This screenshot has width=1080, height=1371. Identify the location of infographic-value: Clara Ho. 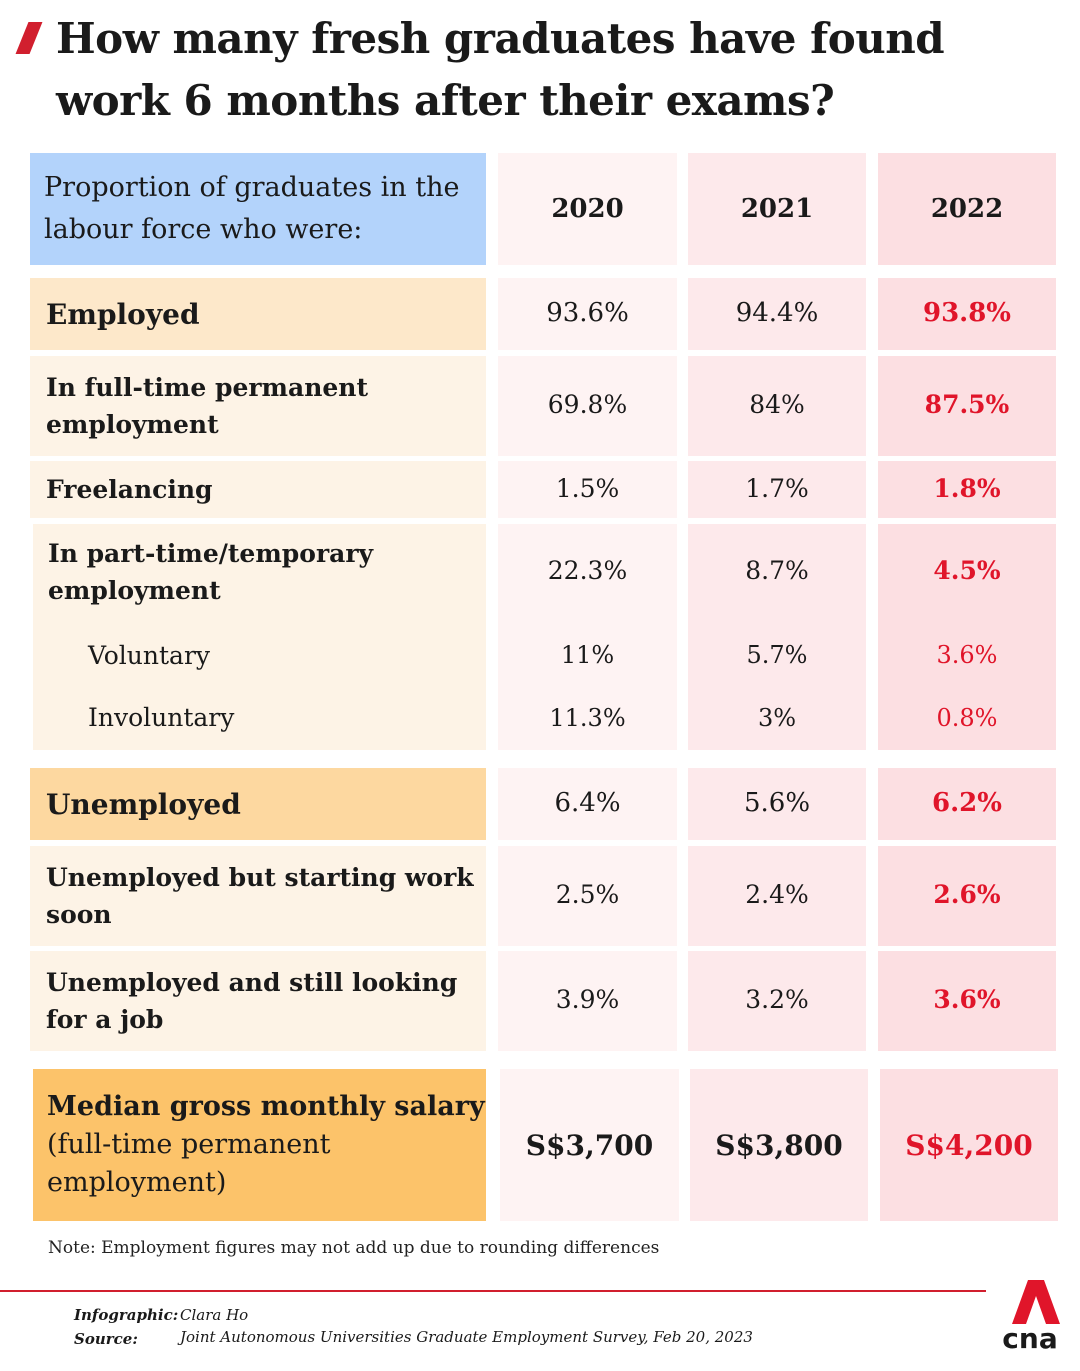
(214, 1315).